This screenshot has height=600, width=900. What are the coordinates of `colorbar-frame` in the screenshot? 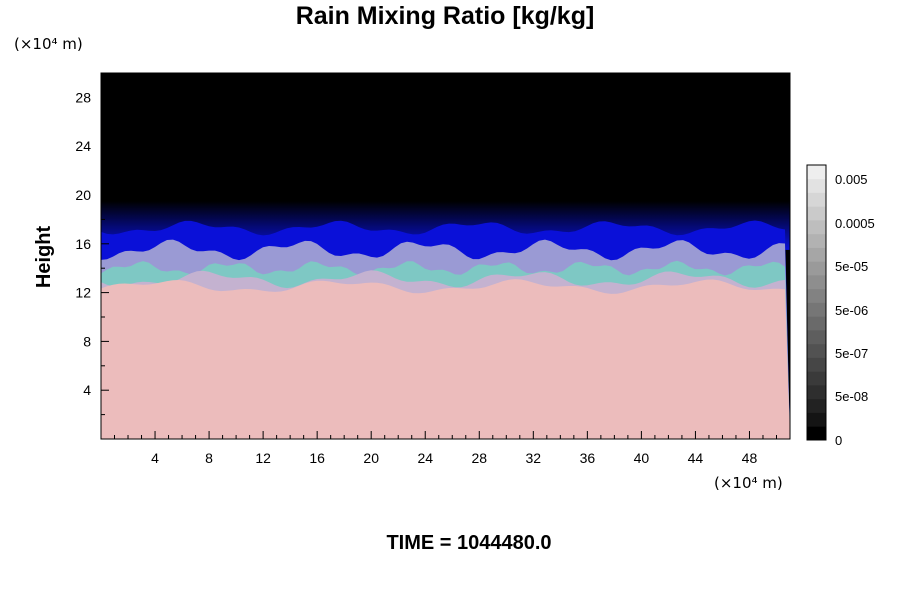 It's located at (816, 302).